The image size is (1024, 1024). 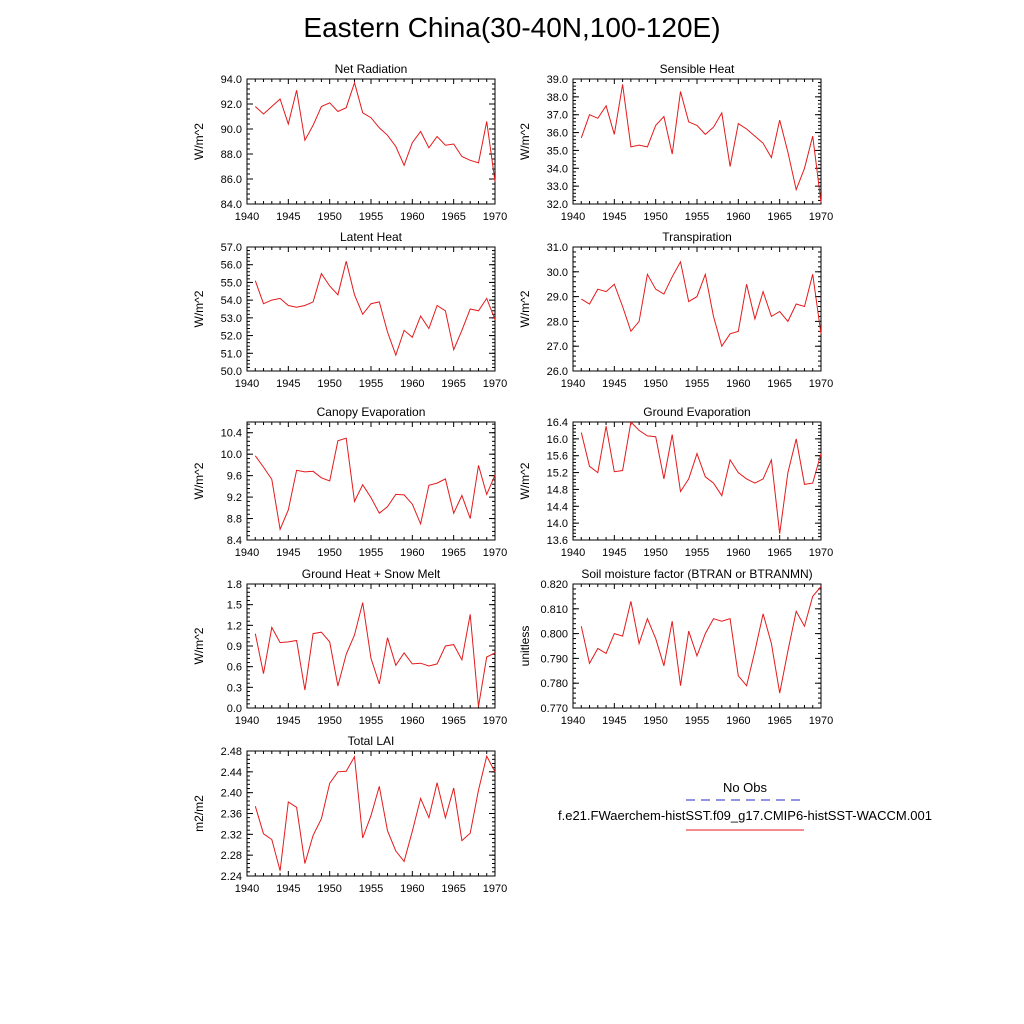 I want to click on y-tick-label: 2.32, so click(x=231, y=835).